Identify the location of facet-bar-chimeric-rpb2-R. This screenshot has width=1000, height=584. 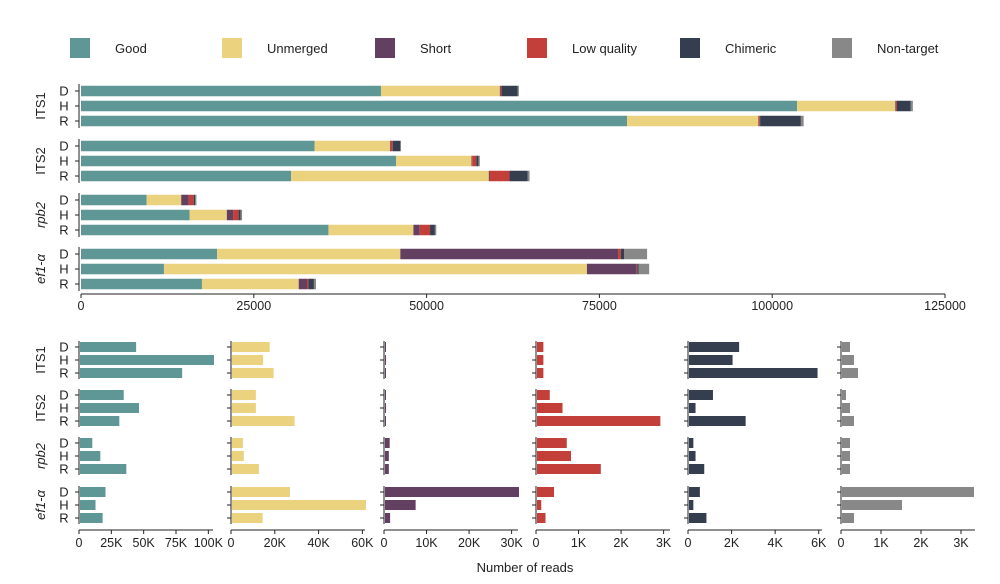
(697, 469).